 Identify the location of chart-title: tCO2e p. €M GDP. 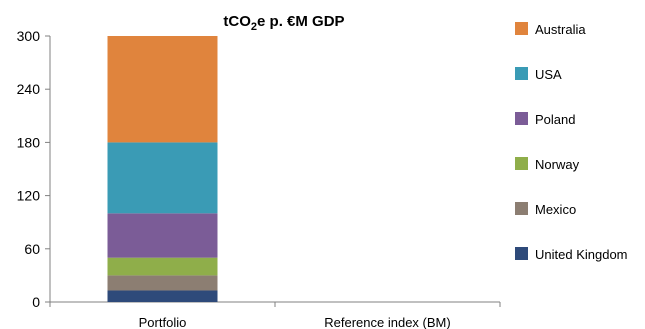
(283, 23).